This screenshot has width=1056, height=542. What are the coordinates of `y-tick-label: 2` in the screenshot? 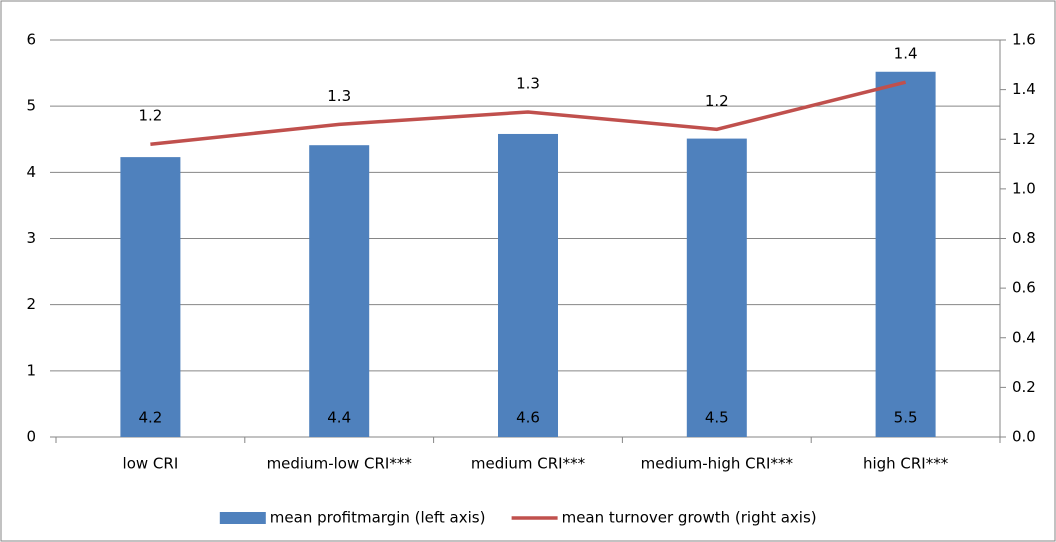 It's located at (31, 304).